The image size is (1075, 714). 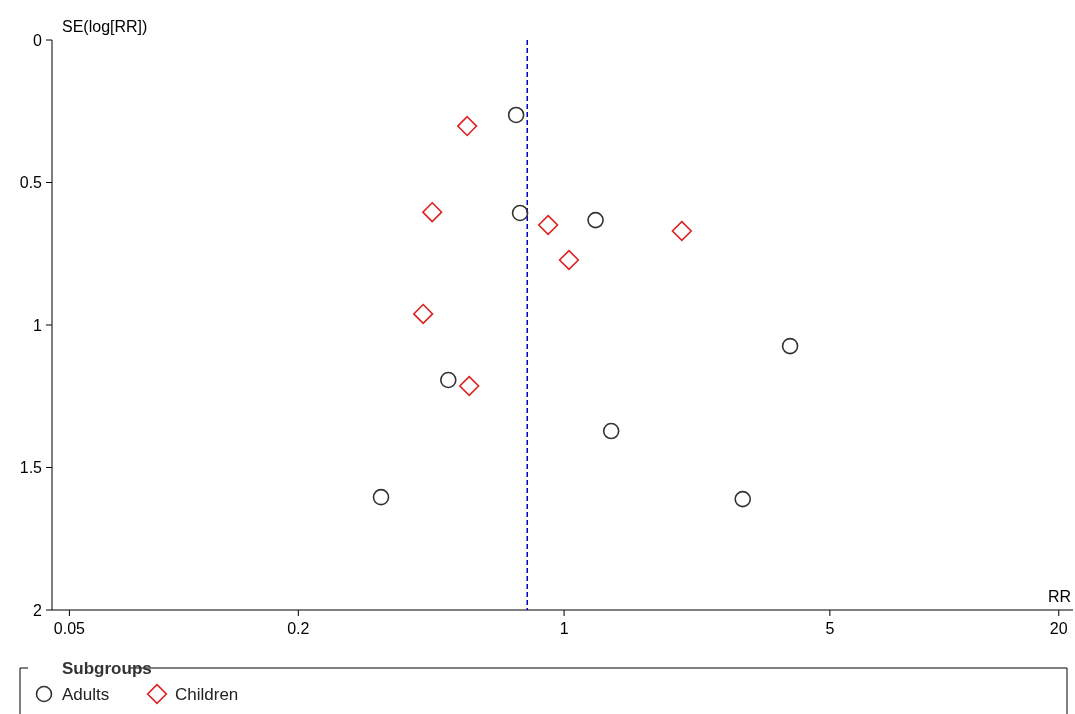 What do you see at coordinates (31, 183) in the screenshot?
I see `y-tick-label: 0.5` at bounding box center [31, 183].